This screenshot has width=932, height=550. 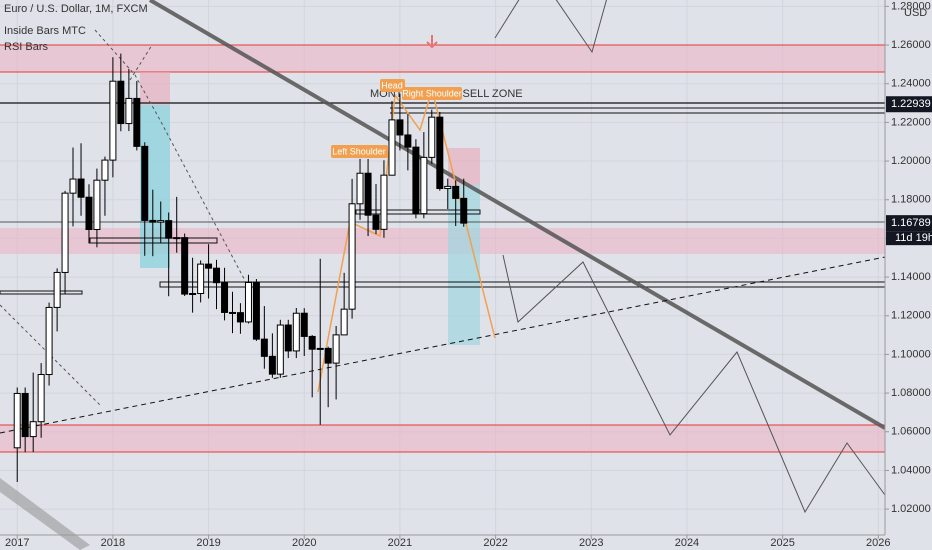 I want to click on annotation: Right Shoulder, so click(x=432, y=93).